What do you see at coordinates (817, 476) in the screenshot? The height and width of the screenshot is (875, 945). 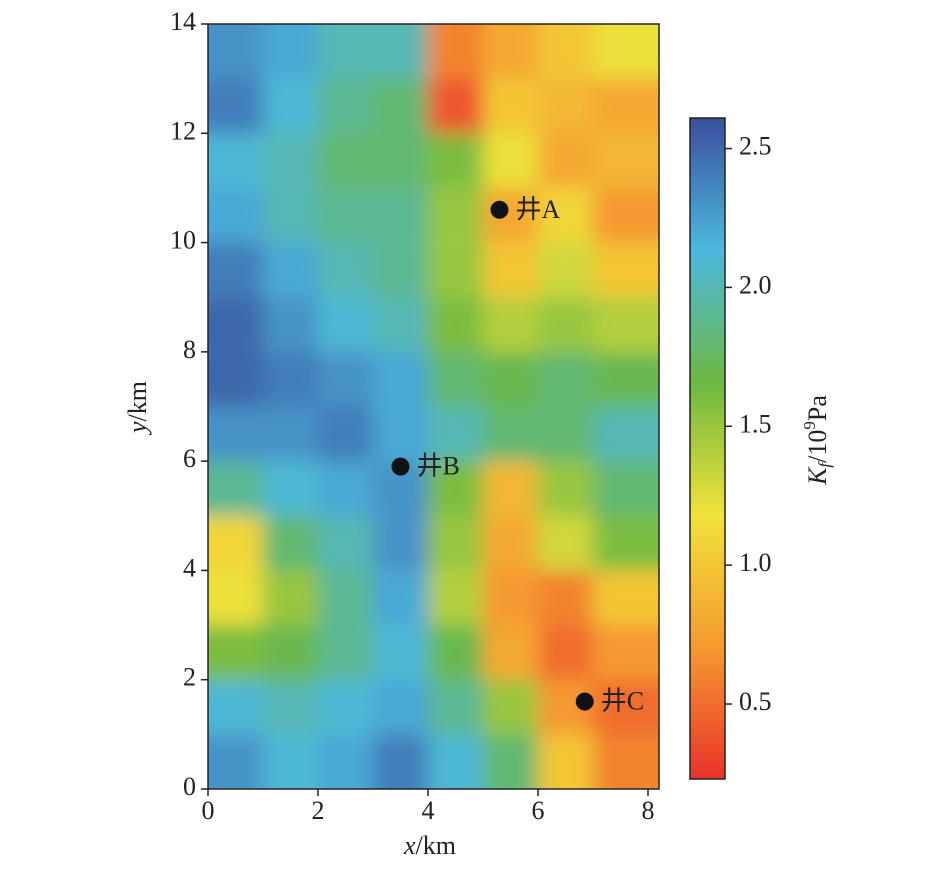 I see `cb-label-k: K` at bounding box center [817, 476].